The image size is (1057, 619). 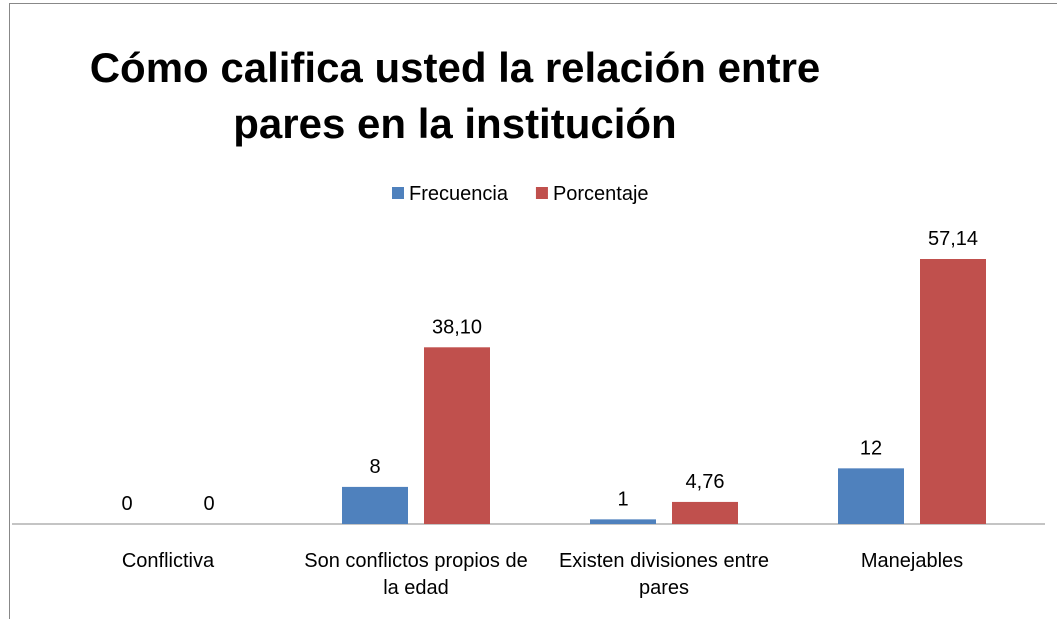 I want to click on data-label: 57,14, so click(x=953, y=239).